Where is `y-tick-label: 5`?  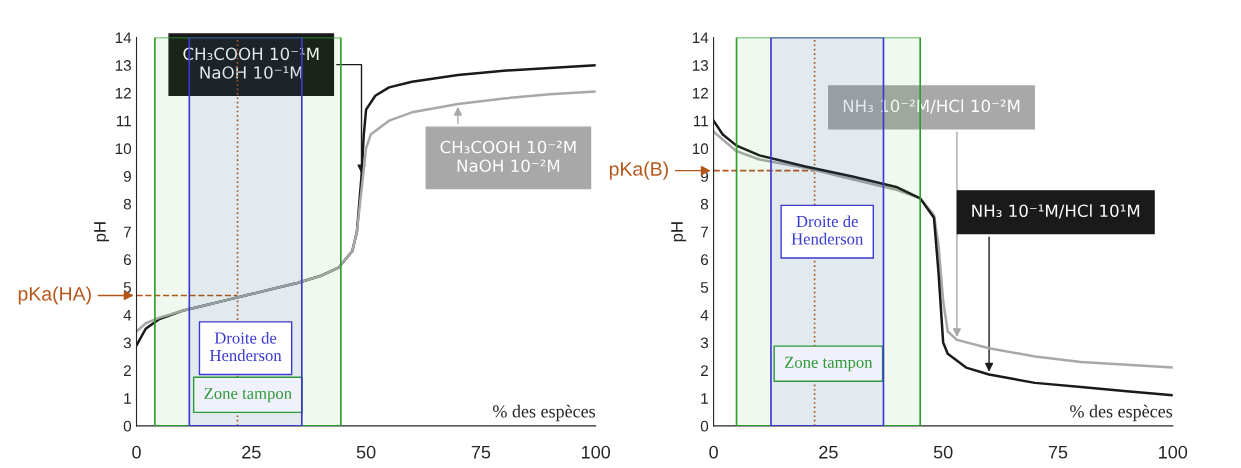 y-tick-label: 5 is located at coordinates (704, 287).